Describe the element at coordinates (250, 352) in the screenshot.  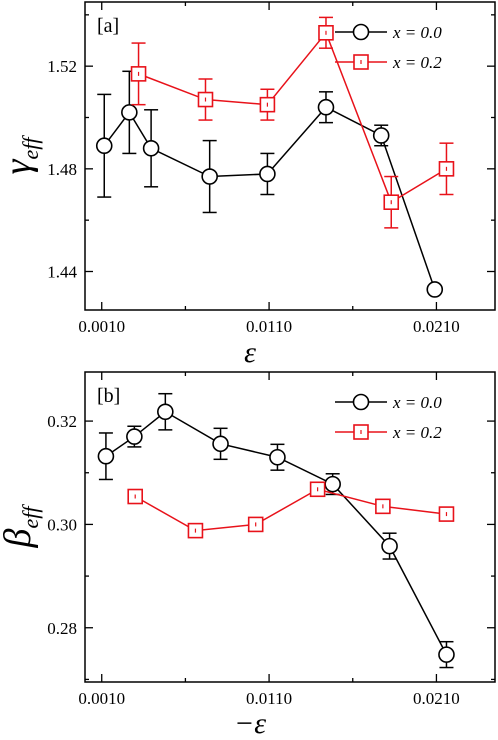
I see `x-axis-label: ε` at that location.